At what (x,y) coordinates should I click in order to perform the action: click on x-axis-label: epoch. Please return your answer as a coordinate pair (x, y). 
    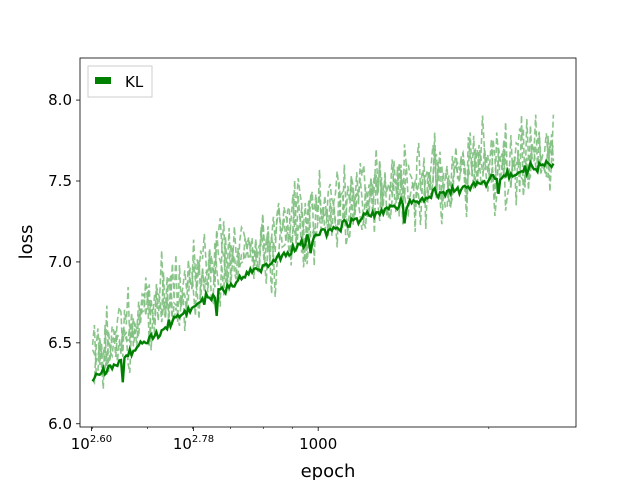
    Looking at the image, I should click on (328, 470).